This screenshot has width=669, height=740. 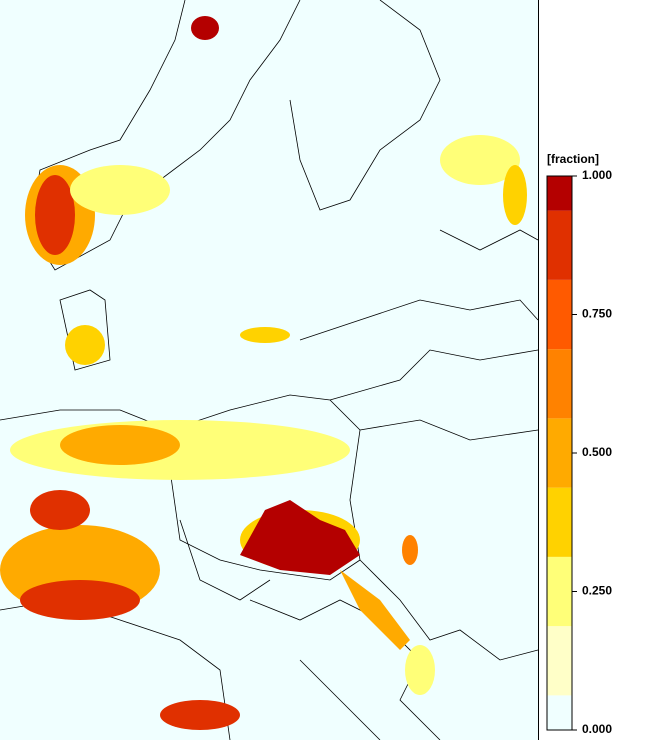 I want to click on colorbar-tick-label: 0.250, so click(x=597, y=591).